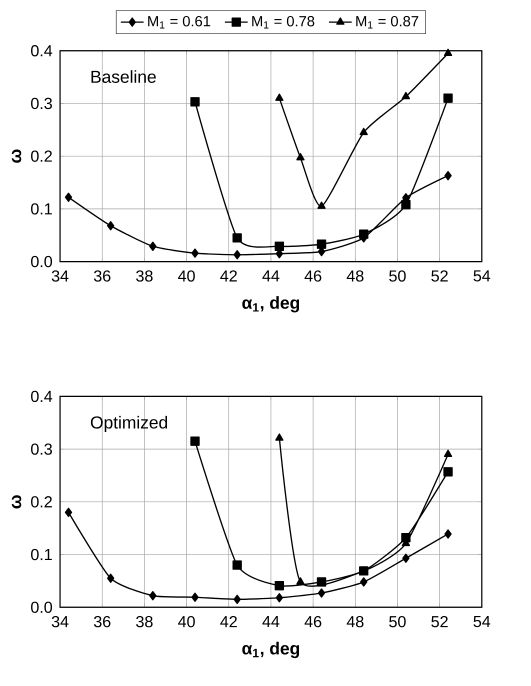 This screenshot has height=686, width=531. What do you see at coordinates (283, 22) in the screenshot?
I see `legend-label: M$_{1}$ = 0.78` at bounding box center [283, 22].